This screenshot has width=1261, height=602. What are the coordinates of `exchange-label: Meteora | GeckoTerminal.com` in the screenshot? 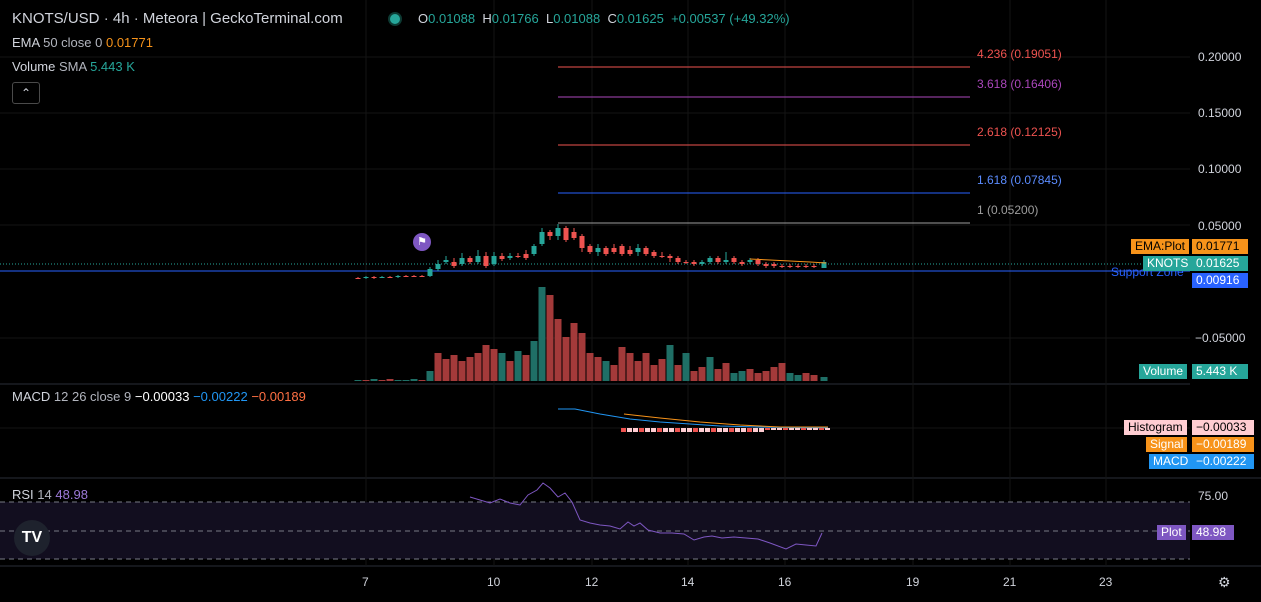 It's located at (242, 18).